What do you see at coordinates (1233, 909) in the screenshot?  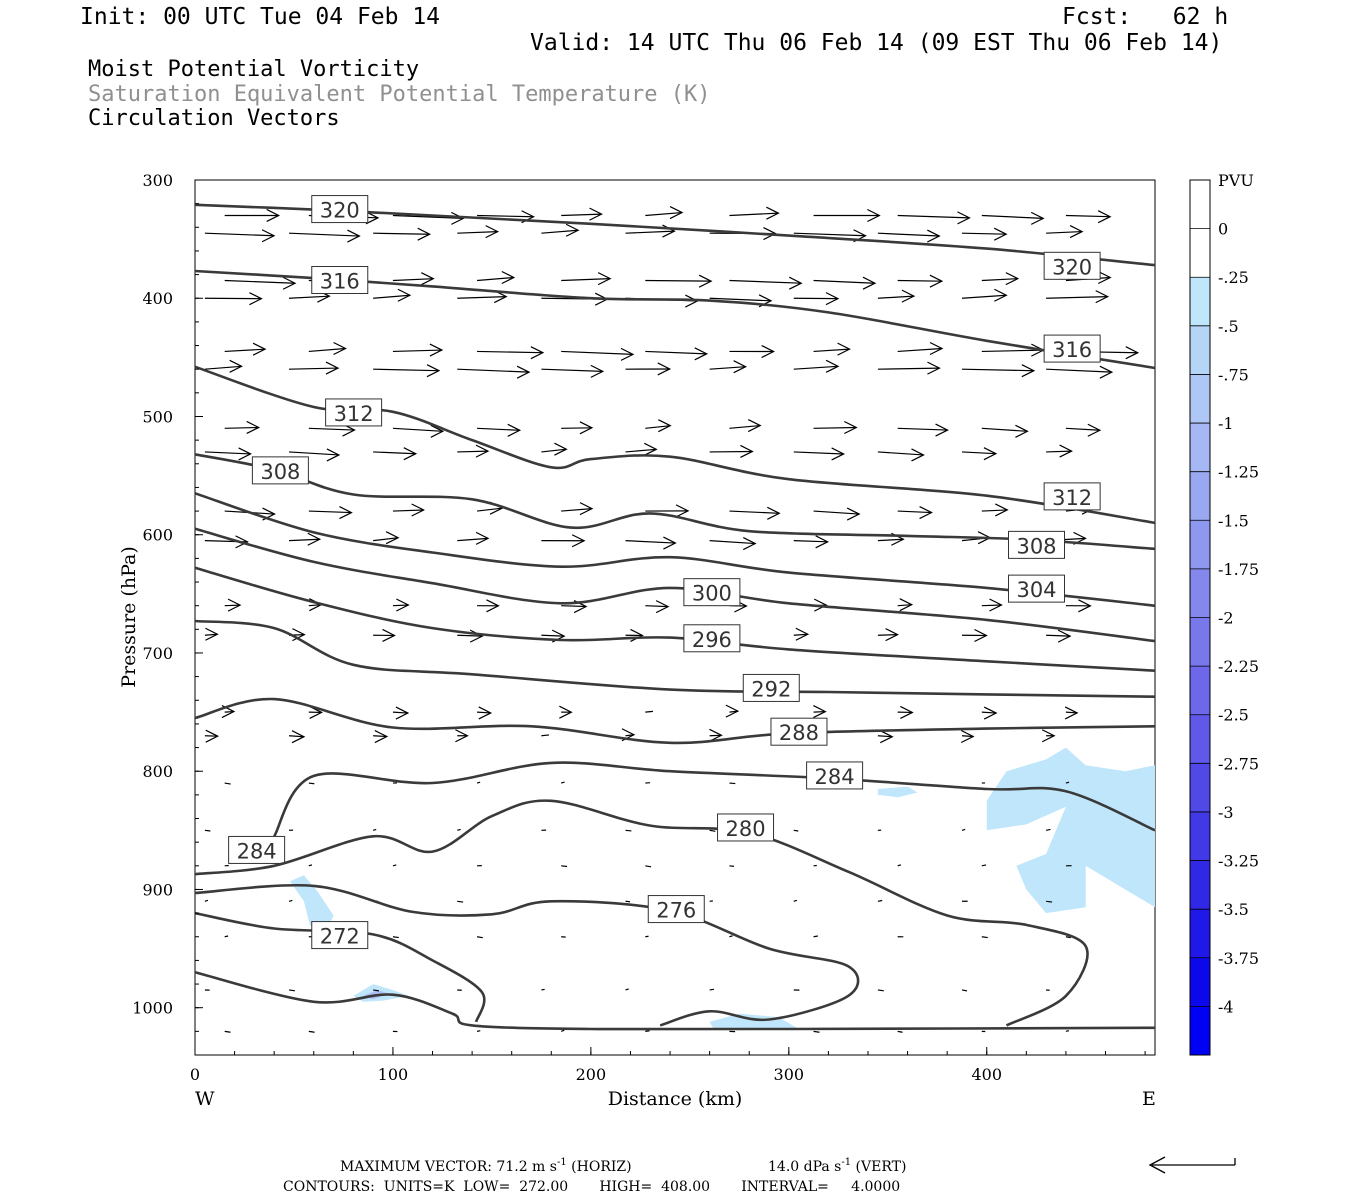 I see `legend-label: -3.5` at bounding box center [1233, 909].